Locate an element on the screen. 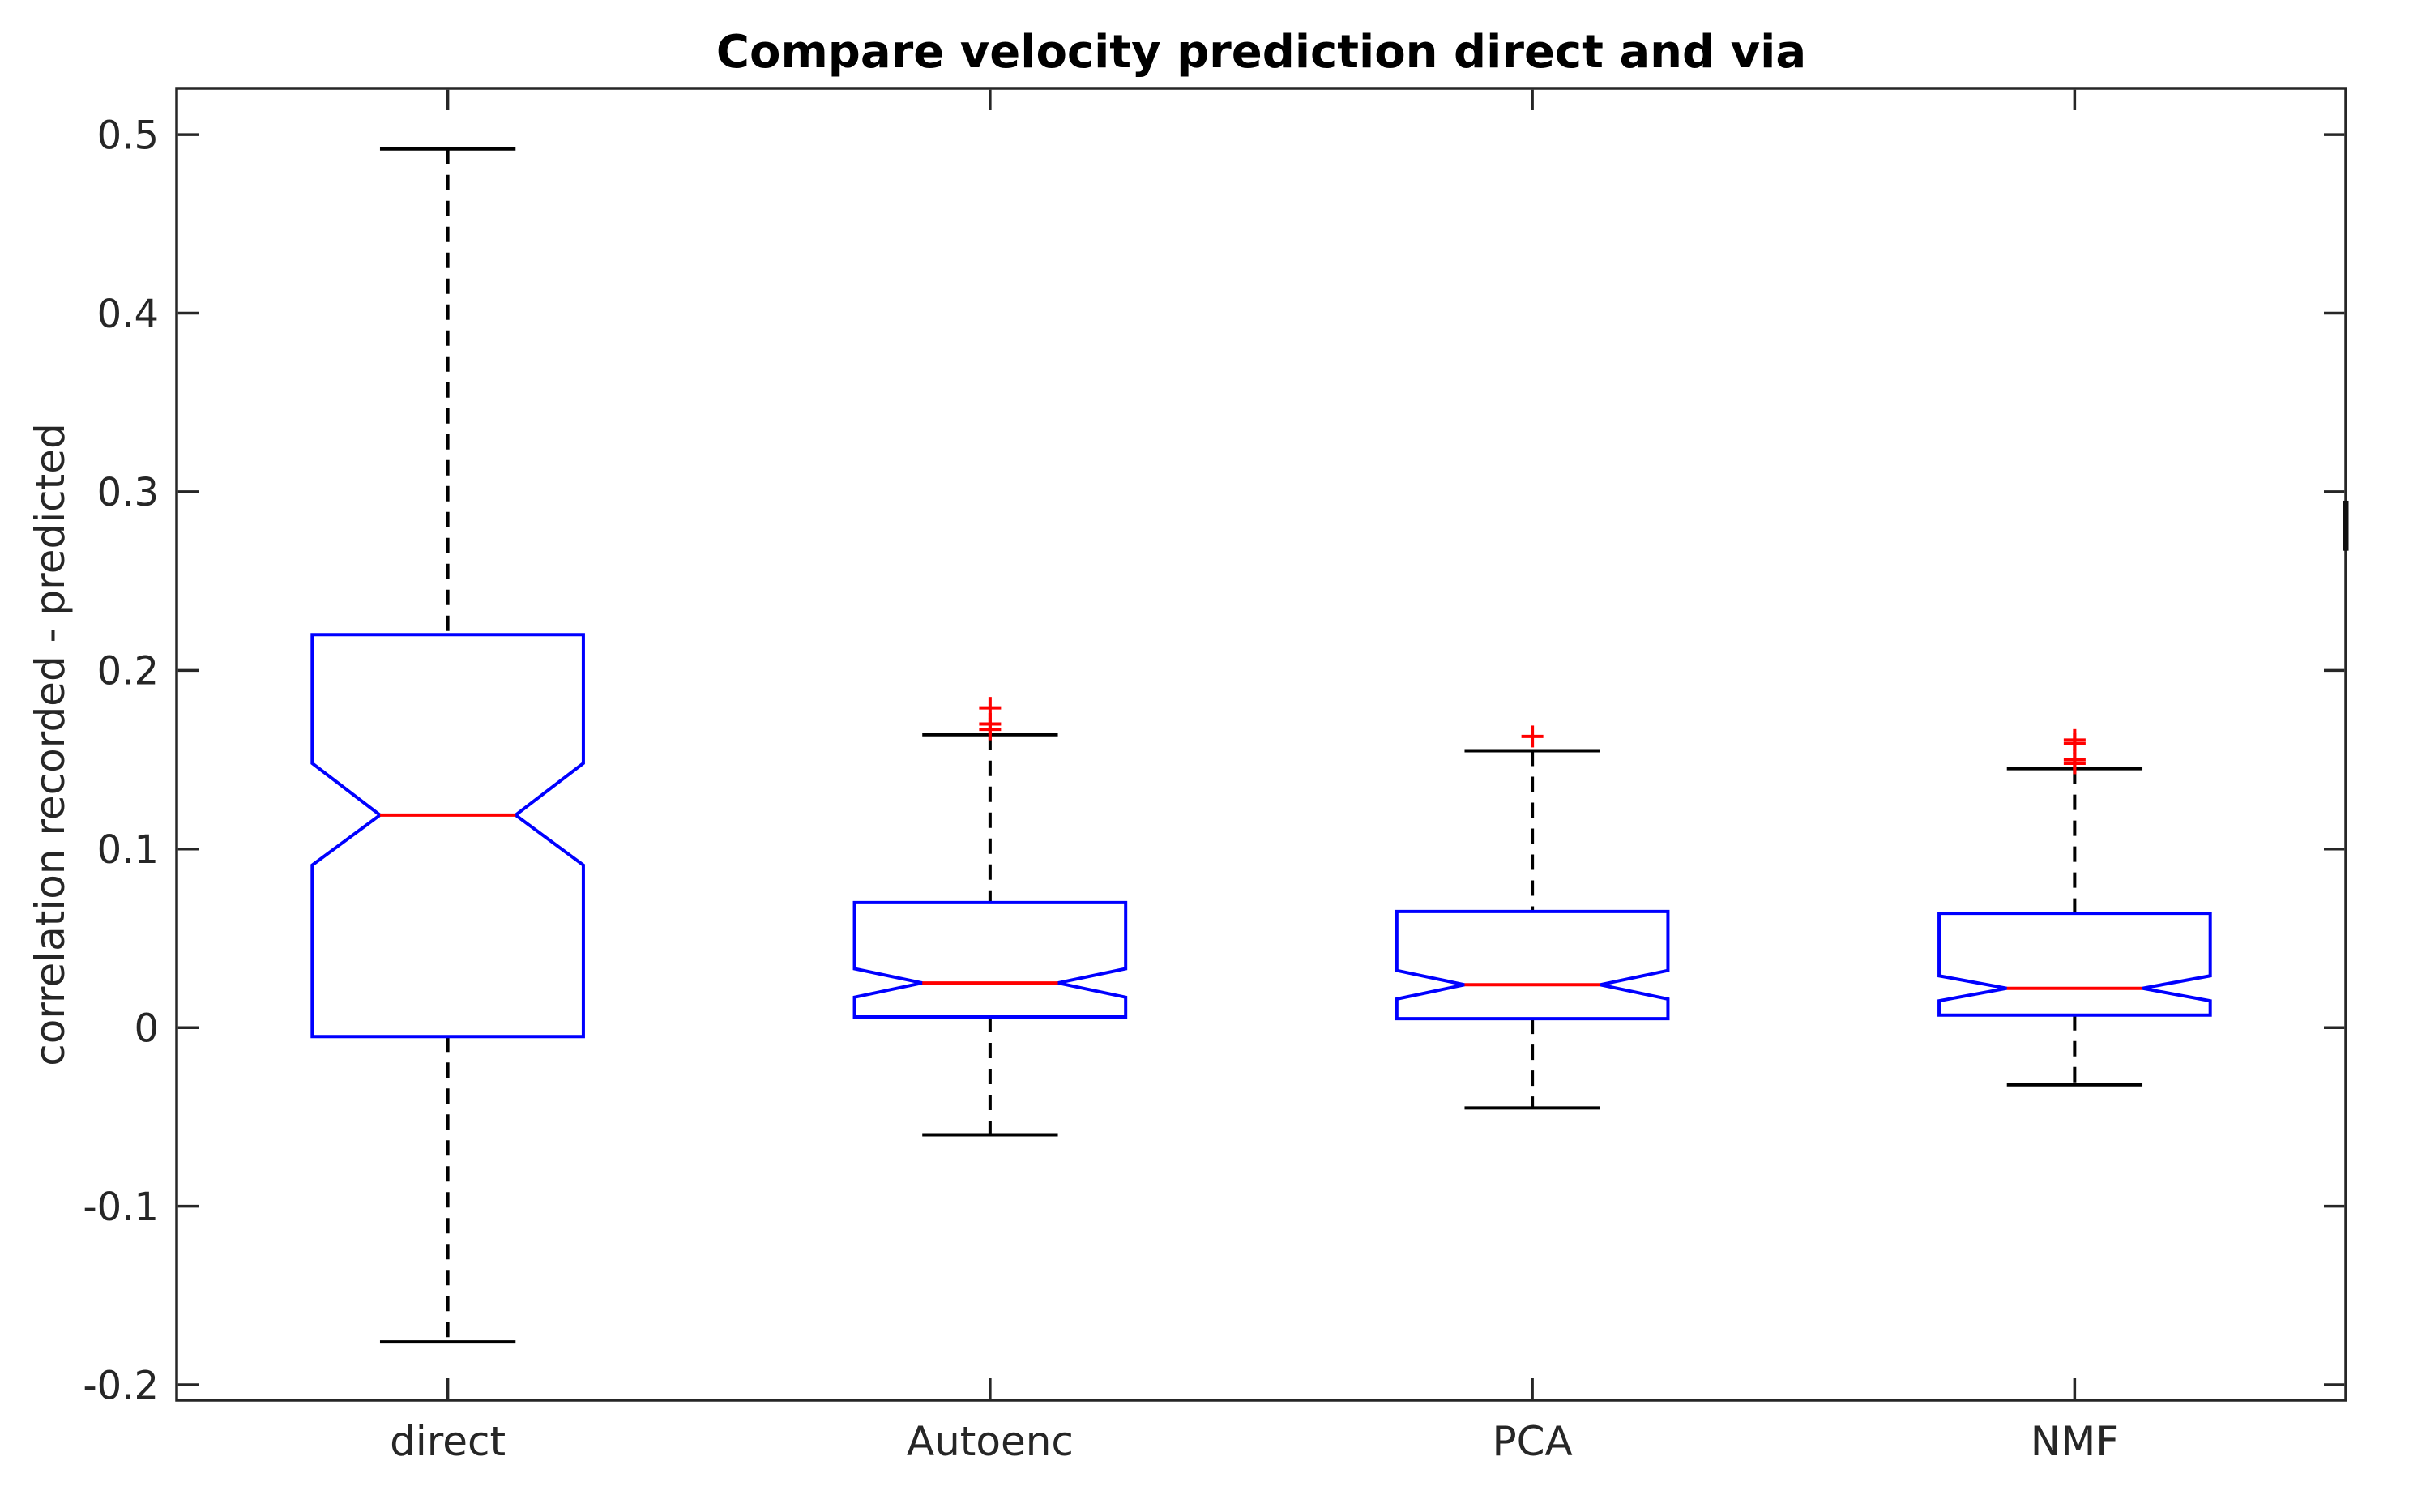 This screenshot has height=1512, width=2409. box-direct is located at coordinates (447, 836).